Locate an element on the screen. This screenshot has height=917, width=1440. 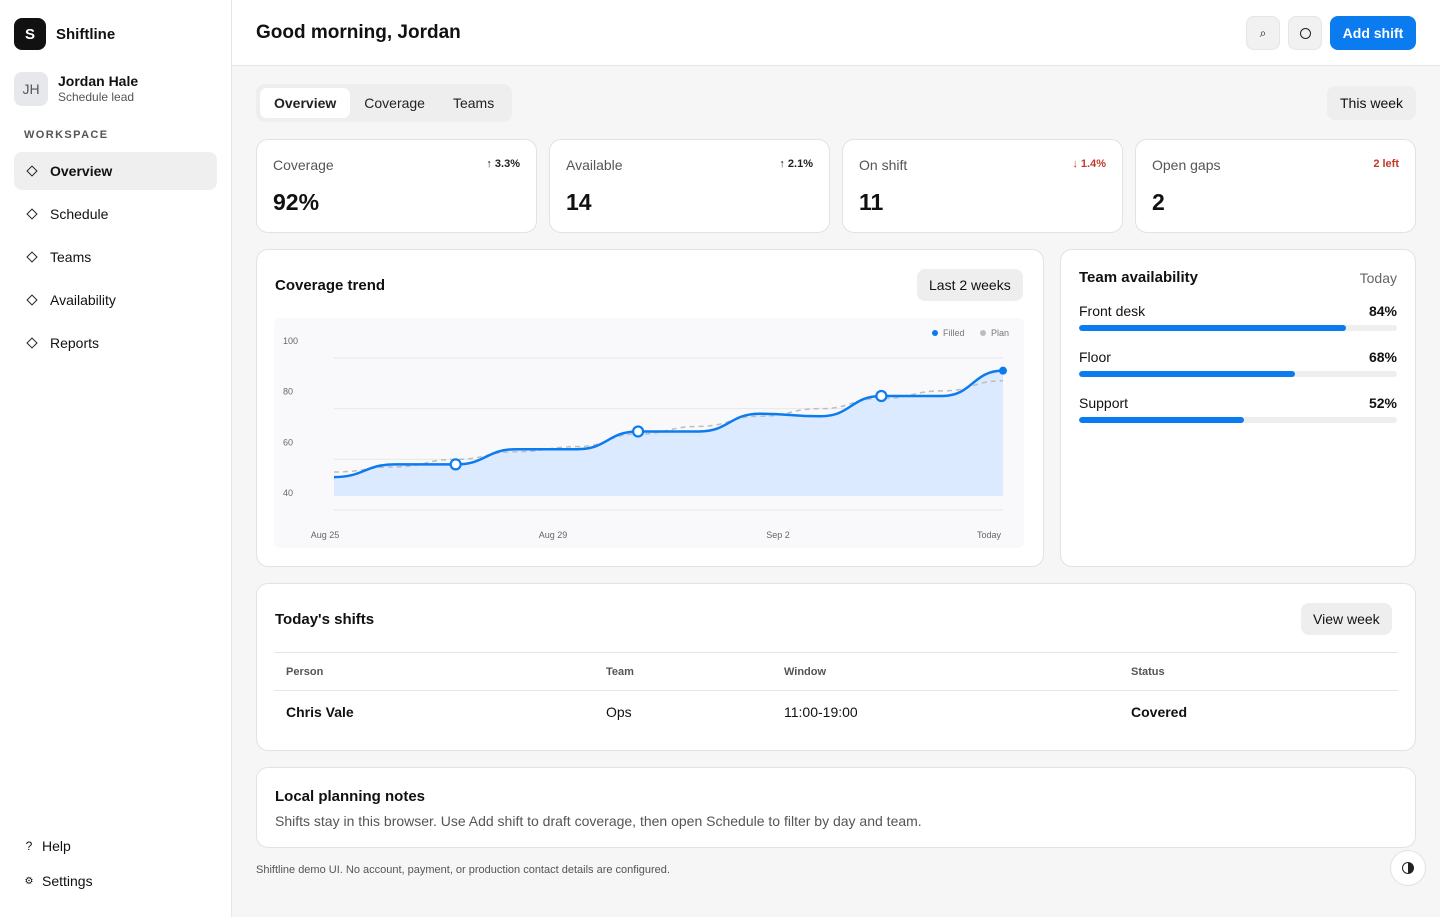
y-tick-label: 80 is located at coordinates (288, 392).